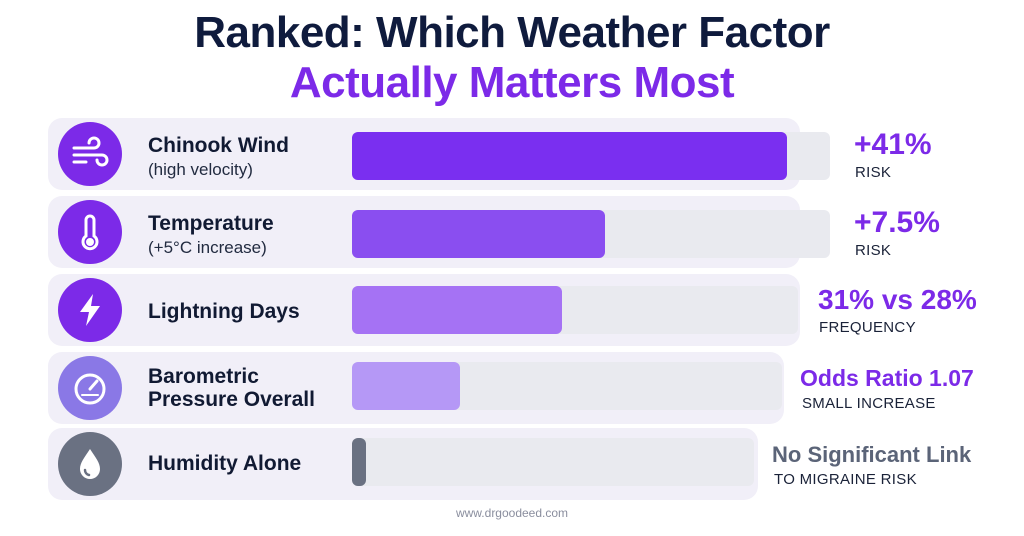 This screenshot has height=536, width=1024. What do you see at coordinates (872, 454) in the screenshot?
I see `value-text: No Significant Link` at bounding box center [872, 454].